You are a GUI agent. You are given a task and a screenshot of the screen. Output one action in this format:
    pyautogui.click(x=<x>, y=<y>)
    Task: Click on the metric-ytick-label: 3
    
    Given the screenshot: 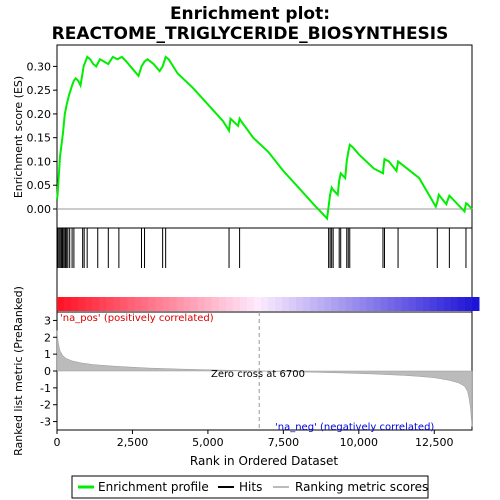 What is the action you would take?
    pyautogui.click(x=47, y=320)
    